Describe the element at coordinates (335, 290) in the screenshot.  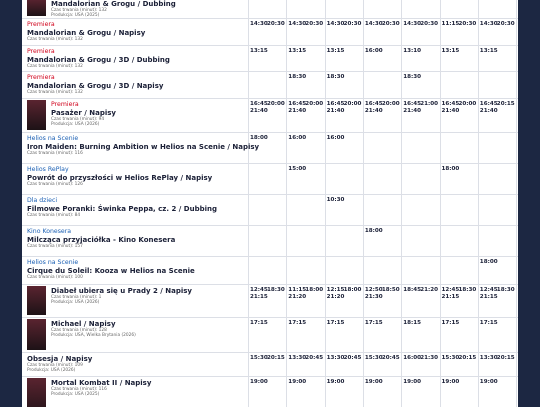
I see `showtime: 12:15` at that location.